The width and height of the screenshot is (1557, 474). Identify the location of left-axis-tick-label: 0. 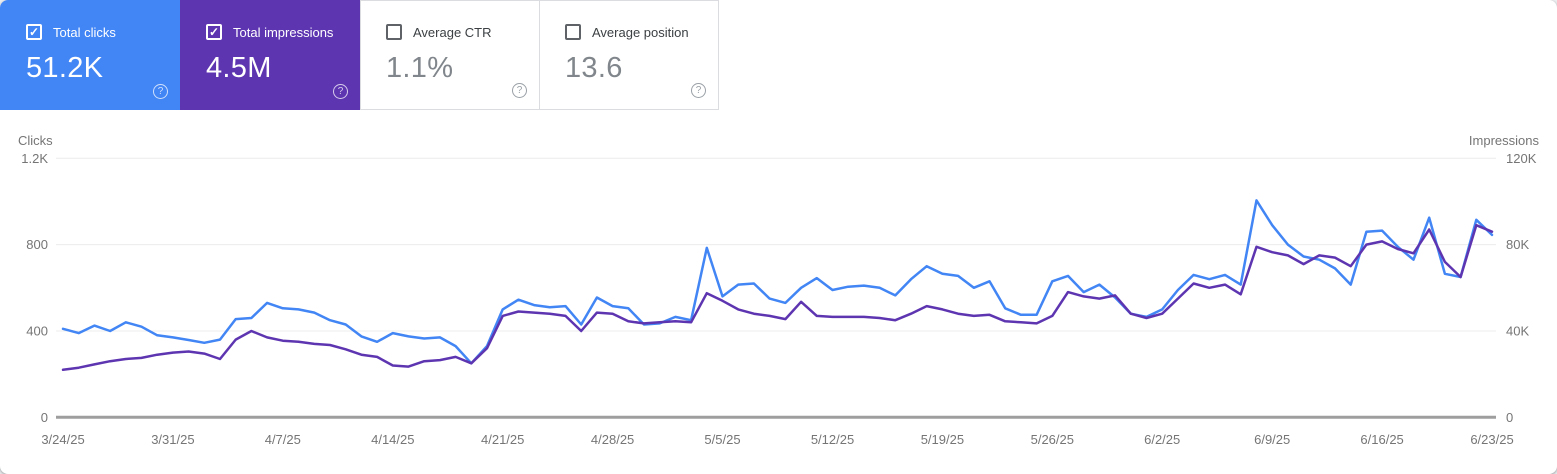
(44, 417).